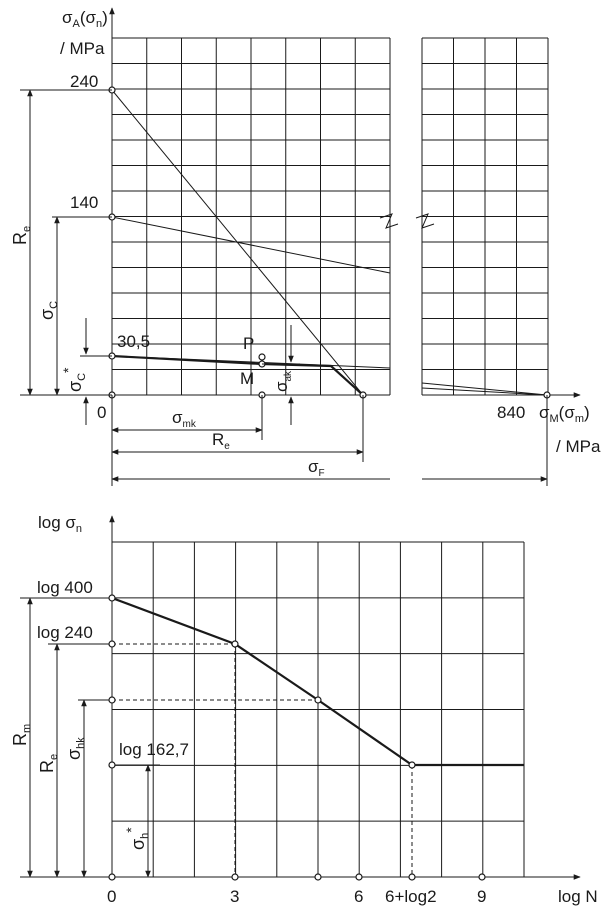 Image resolution: width=614 pixels, height=911 pixels. I want to click on point-log240, so click(112, 644).